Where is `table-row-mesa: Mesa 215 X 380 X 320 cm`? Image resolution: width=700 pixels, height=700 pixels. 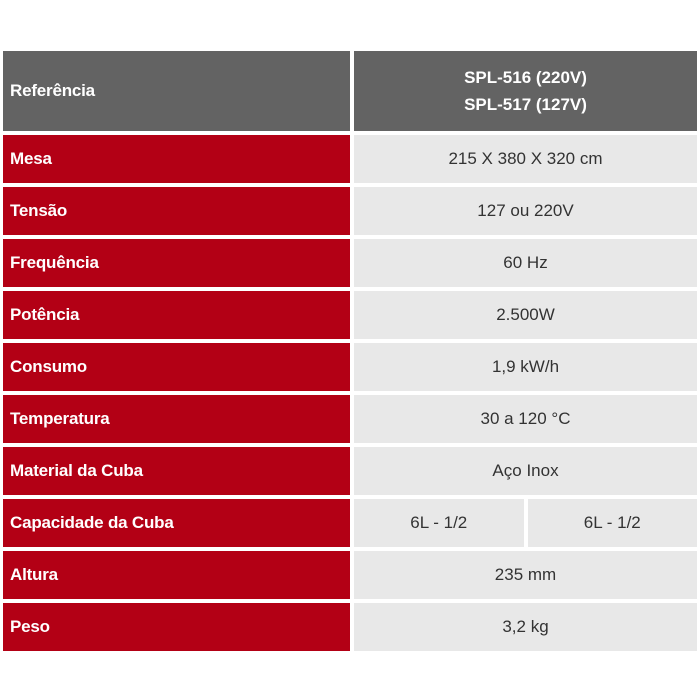 table-row-mesa: Mesa 215 X 380 X 320 cm is located at coordinates (350, 159).